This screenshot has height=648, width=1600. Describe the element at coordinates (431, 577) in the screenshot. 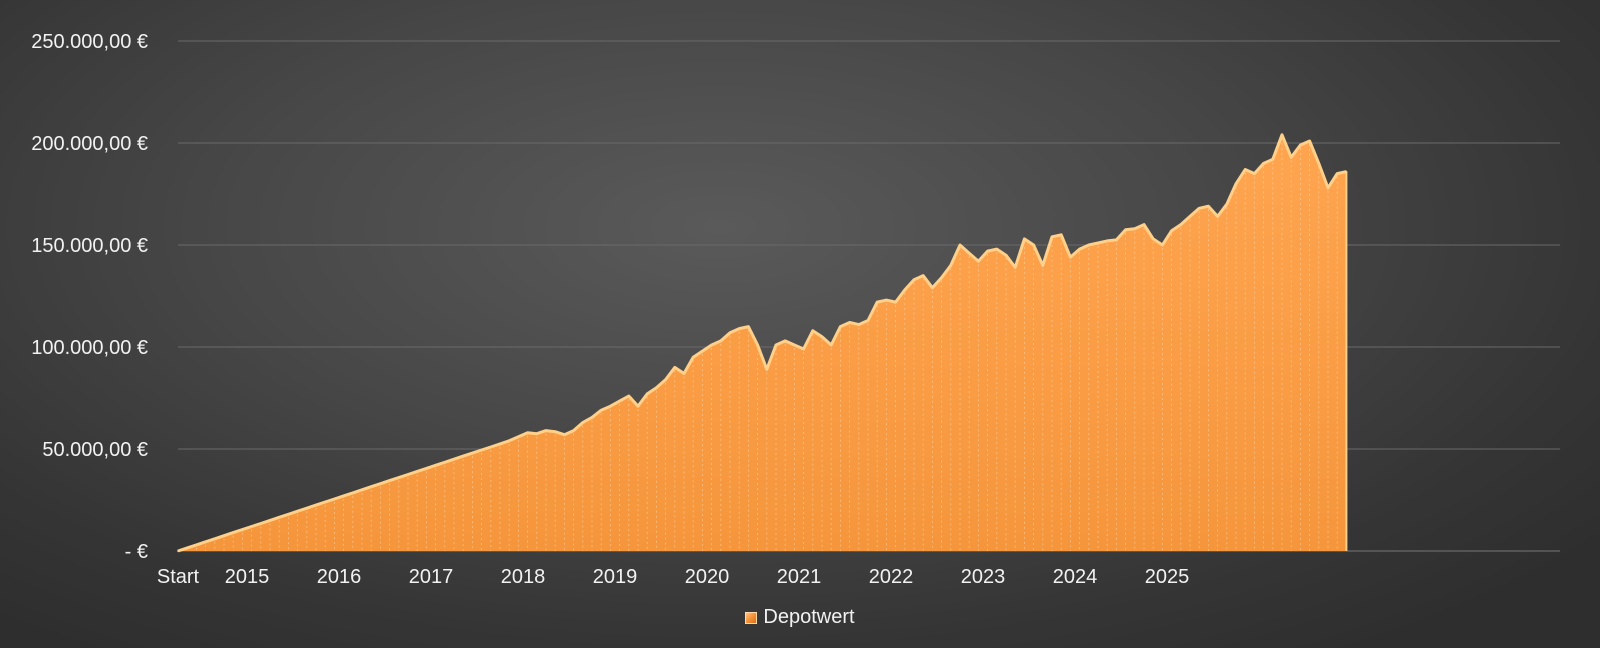

I see `x-tick-label-3: 2017` at that location.